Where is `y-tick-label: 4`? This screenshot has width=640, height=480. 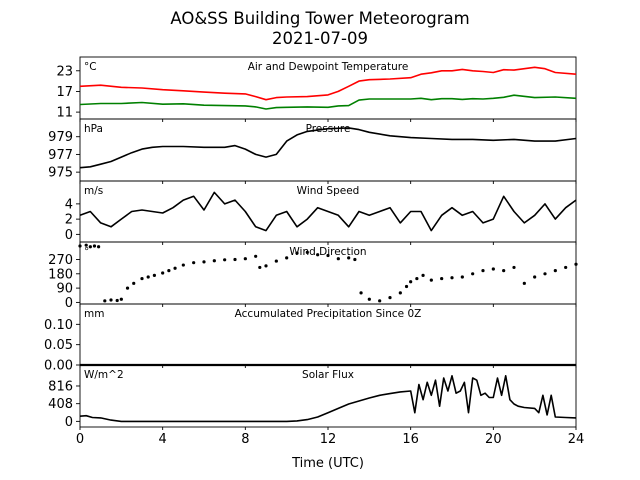
y-tick-label: 4 is located at coordinates (69, 204).